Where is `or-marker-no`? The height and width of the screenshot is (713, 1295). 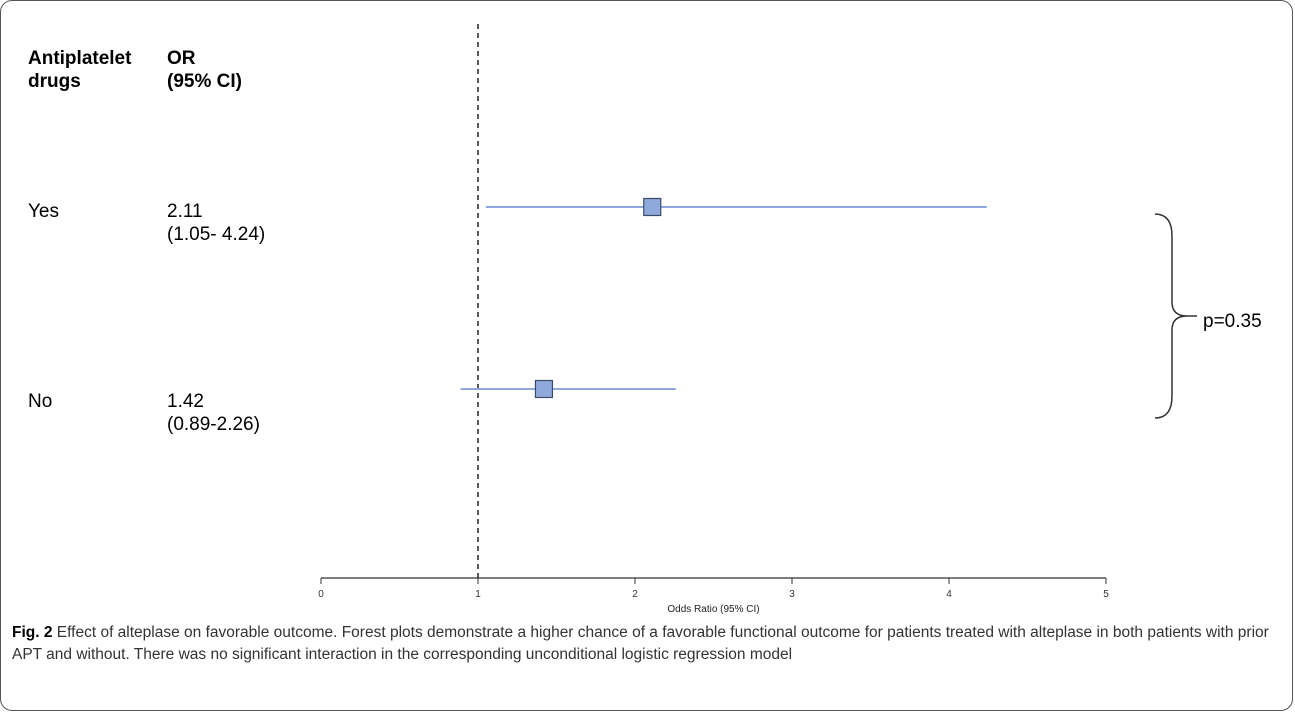 or-marker-no is located at coordinates (544, 389).